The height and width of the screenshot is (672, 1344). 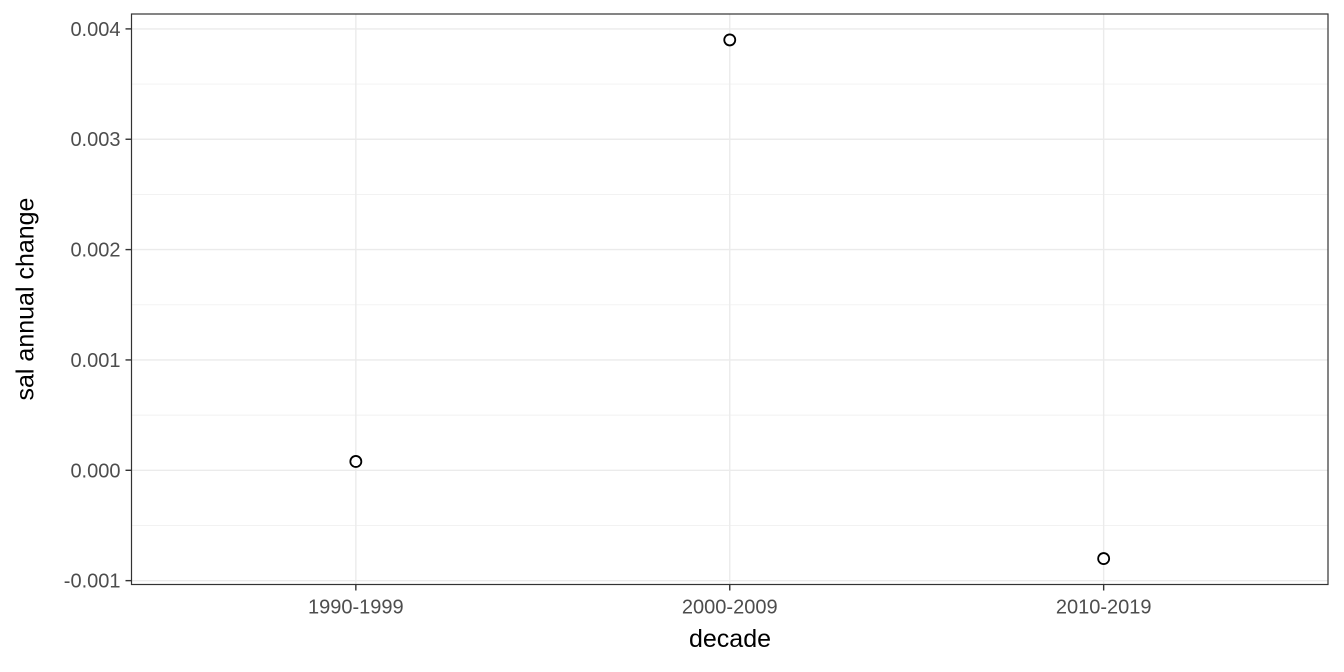 What do you see at coordinates (730, 639) in the screenshot?
I see `x-axis-title: decade` at bounding box center [730, 639].